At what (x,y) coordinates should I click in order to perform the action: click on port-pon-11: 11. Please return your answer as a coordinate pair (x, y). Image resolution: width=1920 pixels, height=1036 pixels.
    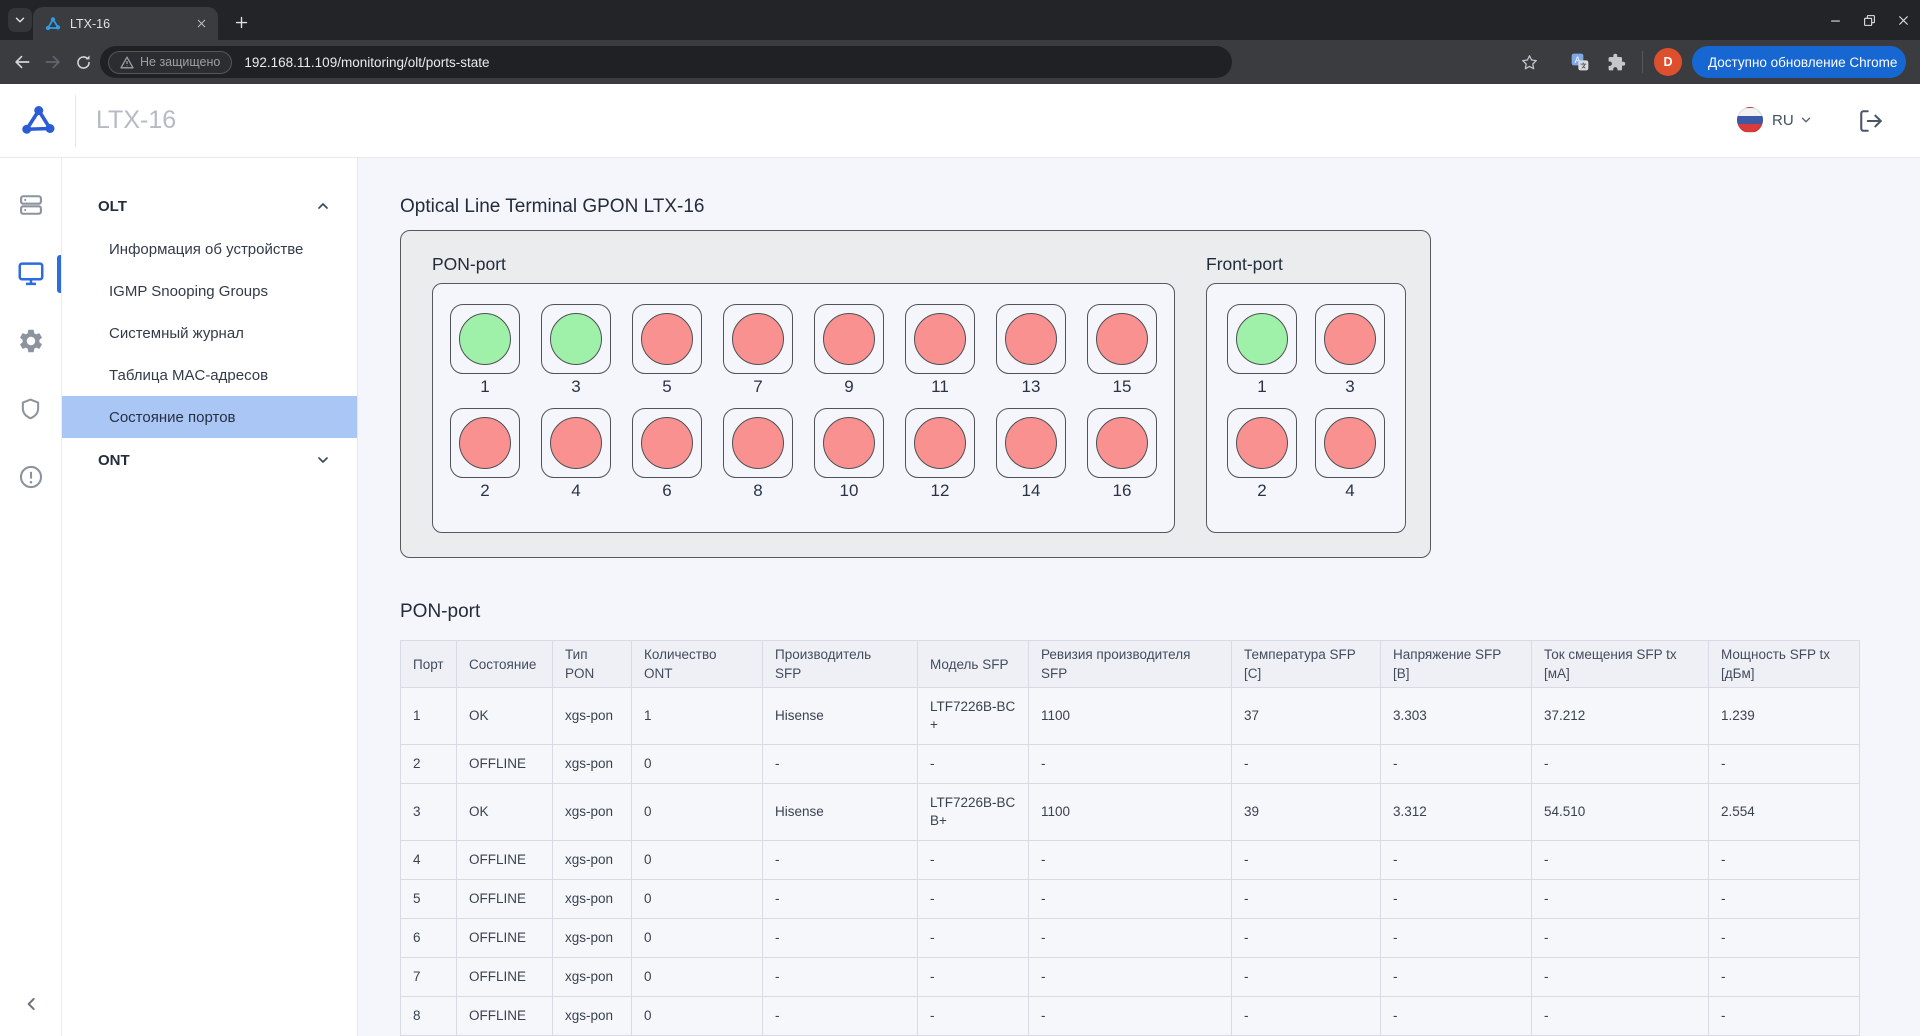
    Looking at the image, I should click on (940, 352).